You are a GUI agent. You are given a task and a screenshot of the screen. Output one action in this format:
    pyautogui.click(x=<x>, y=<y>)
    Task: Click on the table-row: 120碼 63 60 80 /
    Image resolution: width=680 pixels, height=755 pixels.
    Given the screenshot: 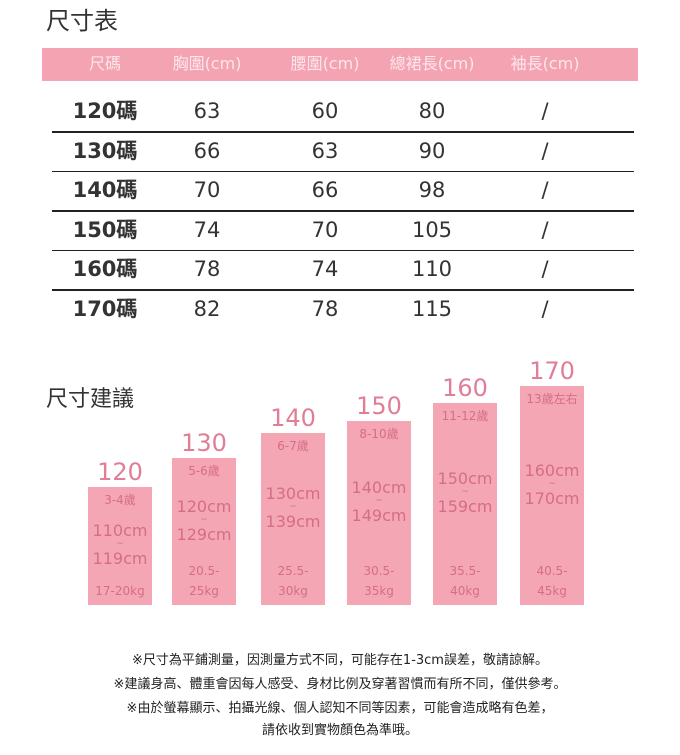 What is the action you would take?
    pyautogui.click(x=340, y=112)
    